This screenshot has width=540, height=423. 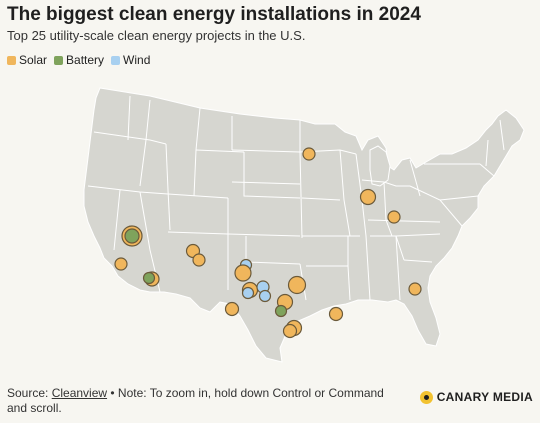 I want to click on marker-solar-louisiana, so click(x=336, y=314).